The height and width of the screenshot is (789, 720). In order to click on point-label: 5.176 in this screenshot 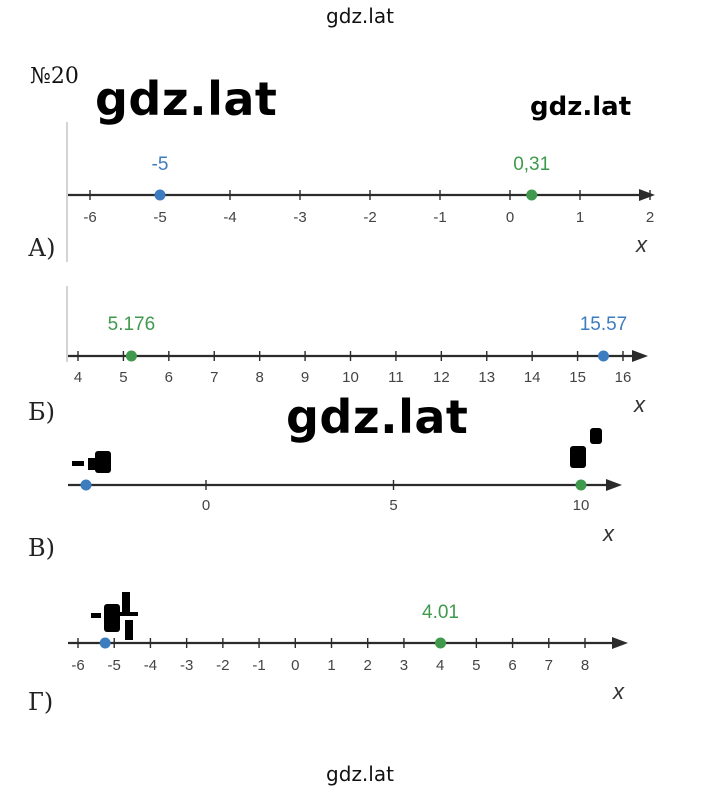, I will do `click(132, 324)`.